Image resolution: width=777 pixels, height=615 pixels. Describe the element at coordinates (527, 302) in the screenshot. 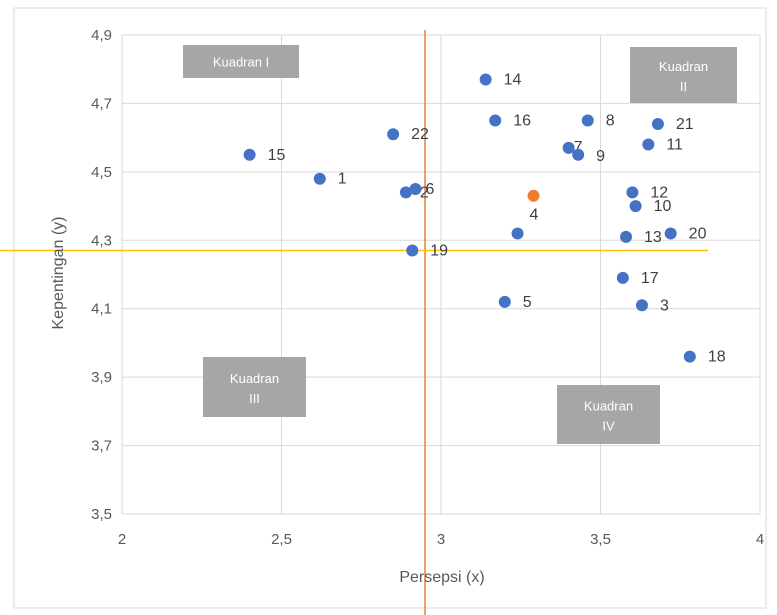

I see `data-point-label: 5` at that location.